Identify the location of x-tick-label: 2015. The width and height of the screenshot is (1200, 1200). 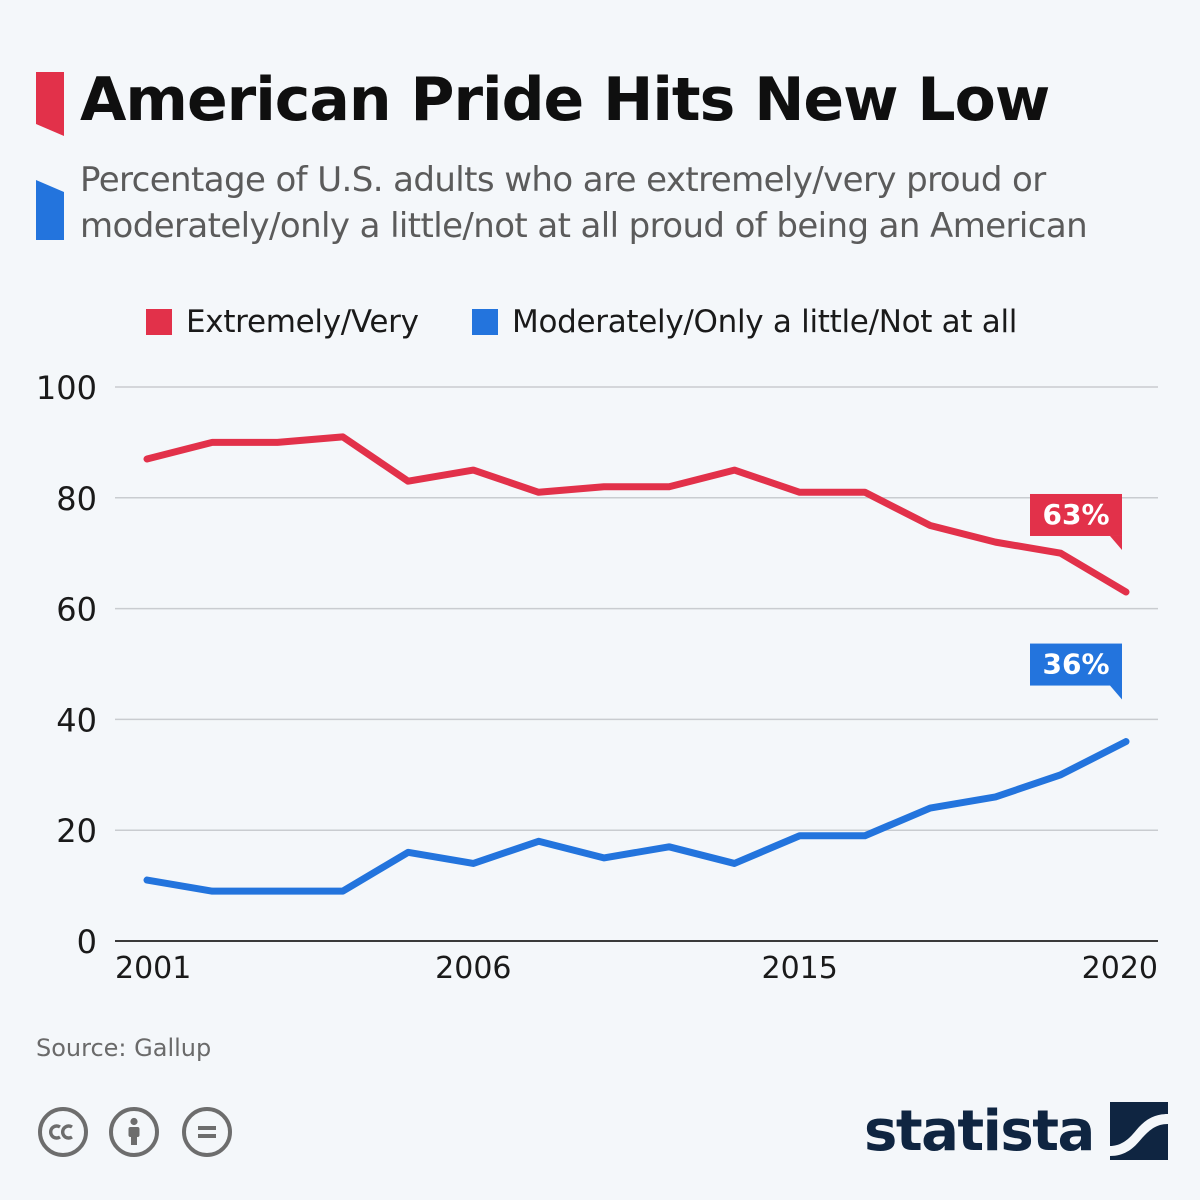
(799, 968).